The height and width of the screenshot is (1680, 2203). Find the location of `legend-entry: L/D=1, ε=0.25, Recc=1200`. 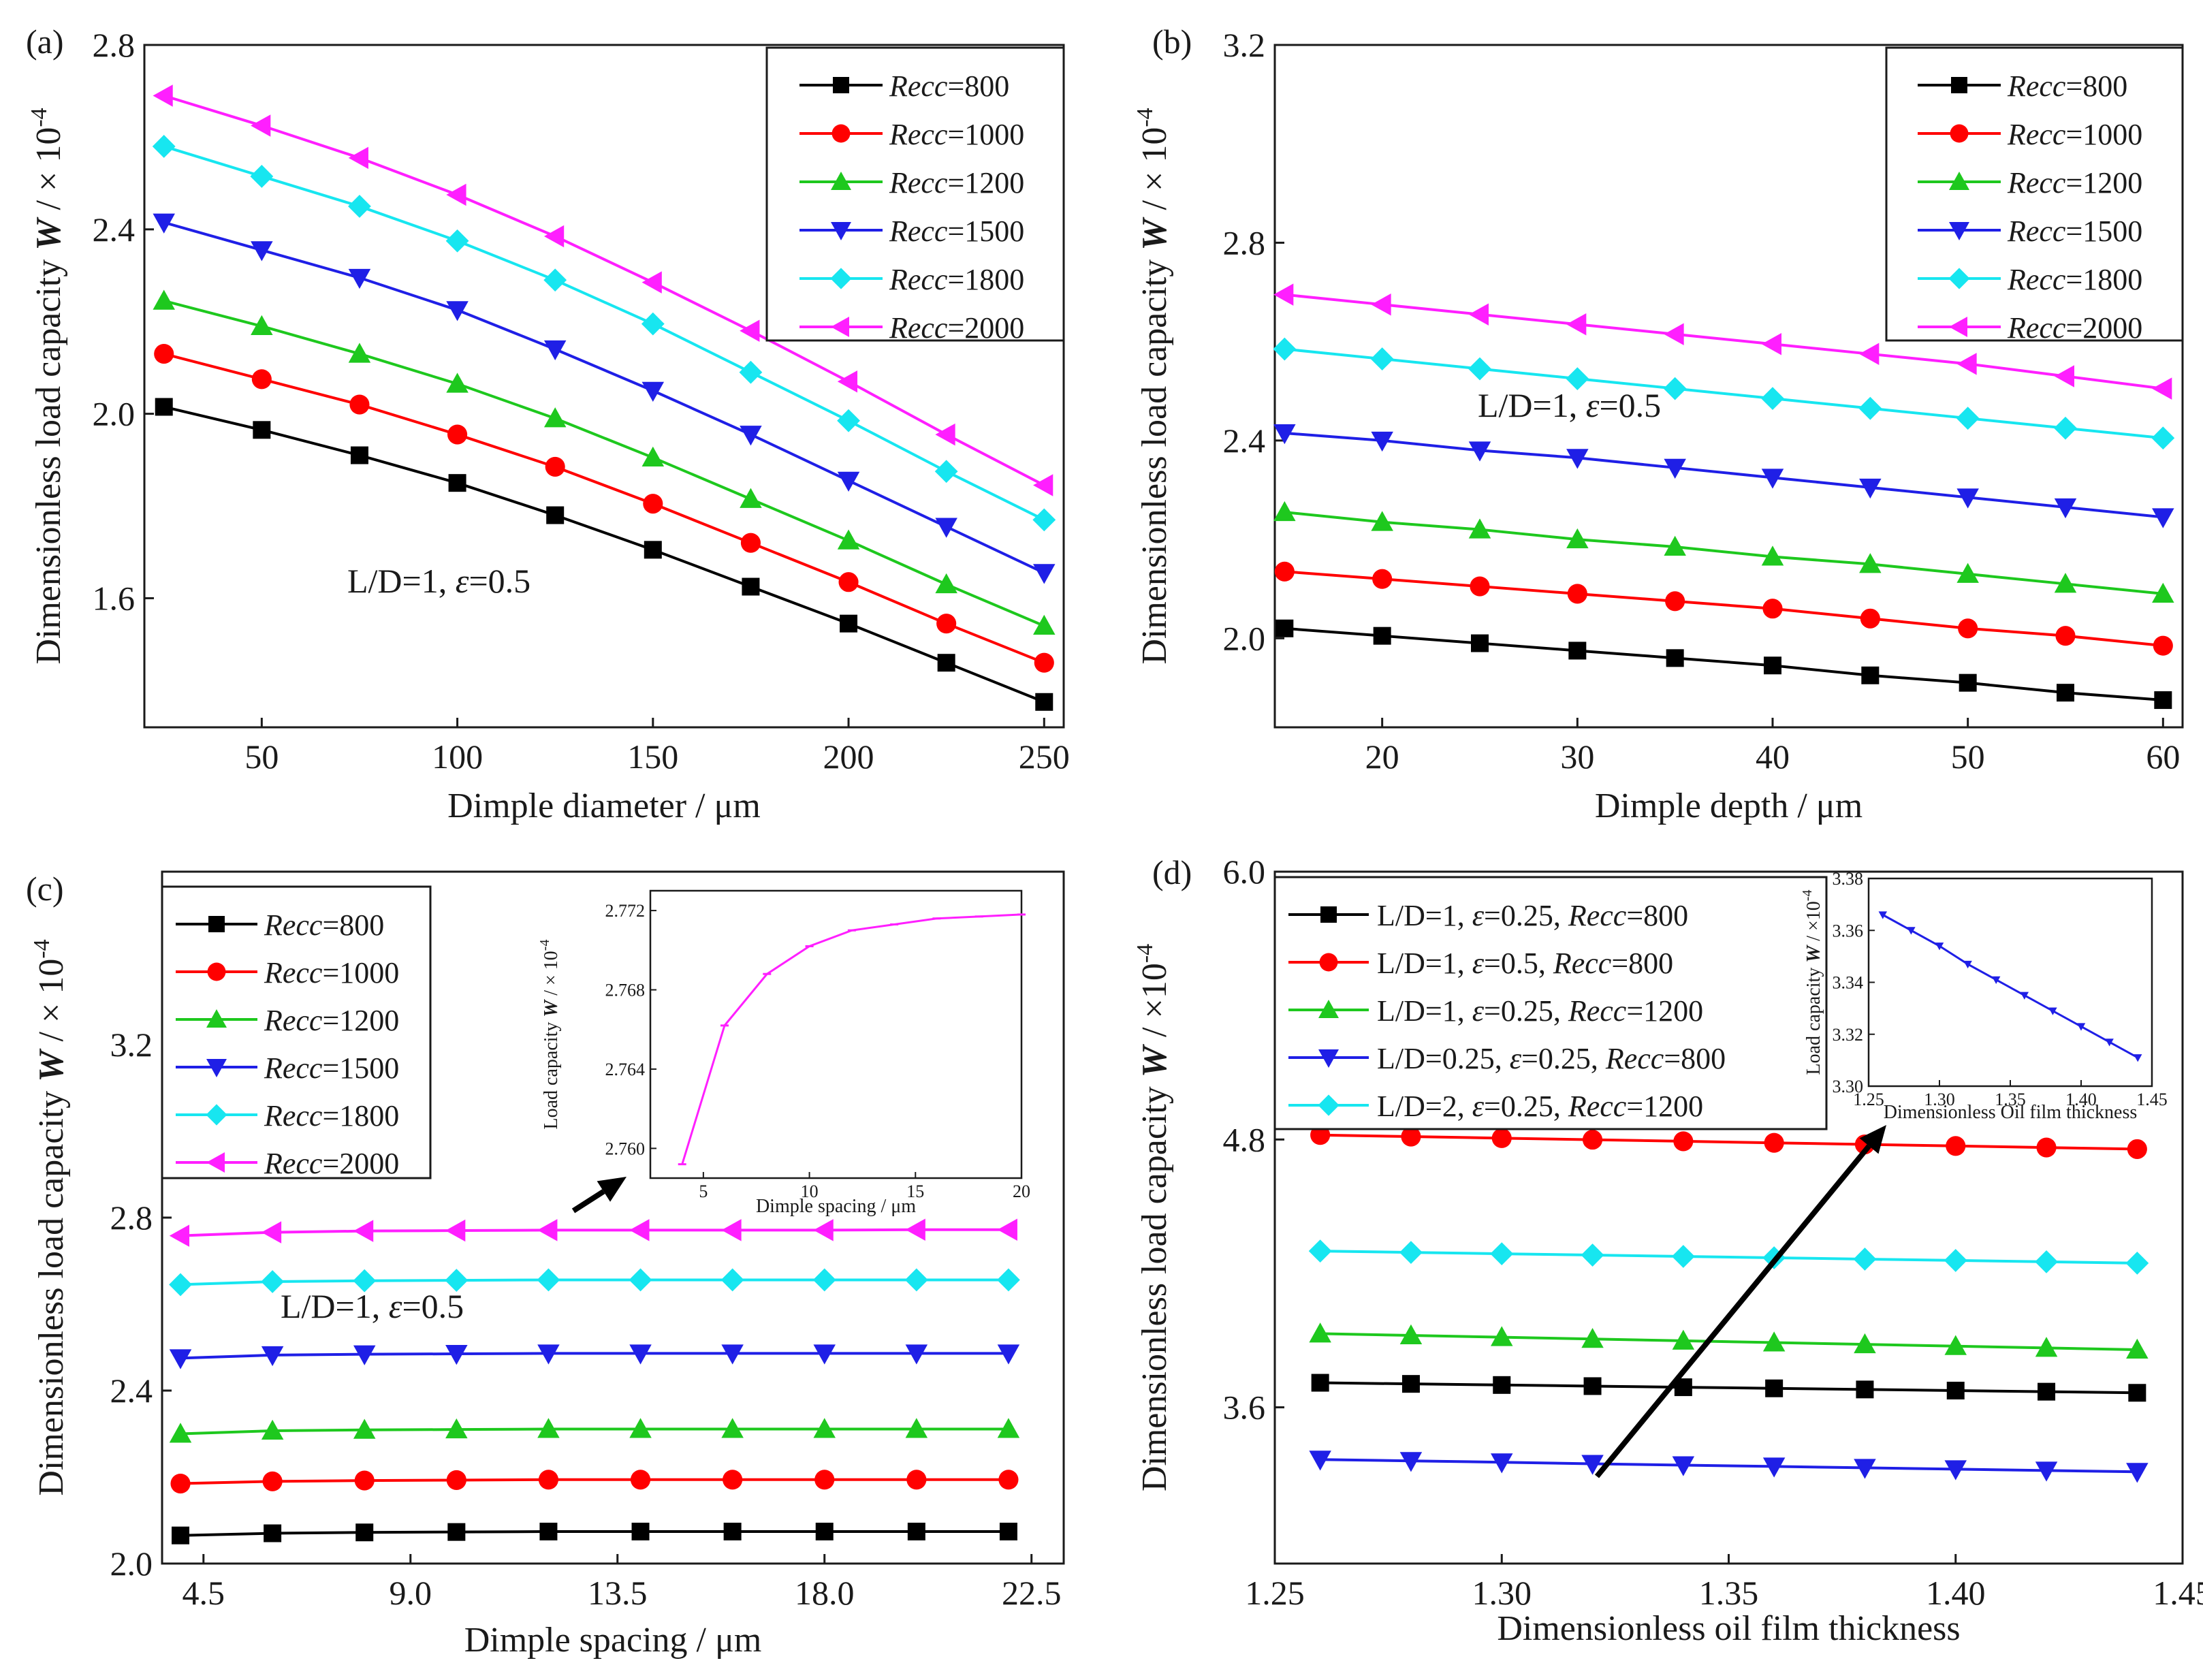

legend-entry: L/D=1, ε=0.25, Recc=1200 is located at coordinates (1495, 1011).